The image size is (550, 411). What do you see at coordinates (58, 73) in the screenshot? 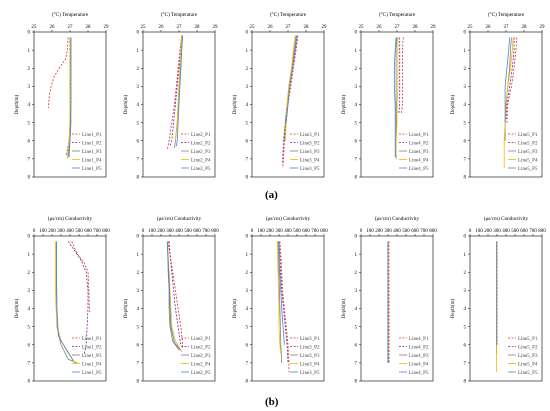
I see `series-line-Line1_P1` at bounding box center [58, 73].